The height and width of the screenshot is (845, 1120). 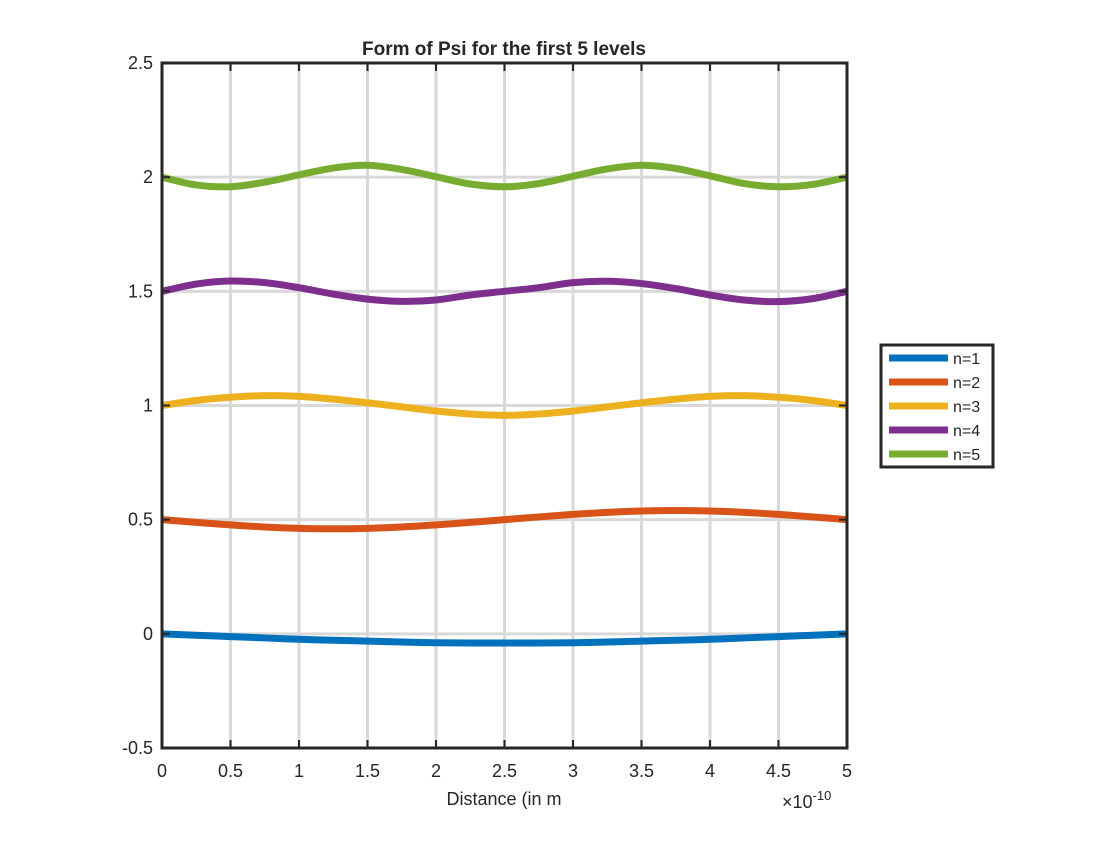 I want to click on x-tick-label: 1, so click(x=299, y=771).